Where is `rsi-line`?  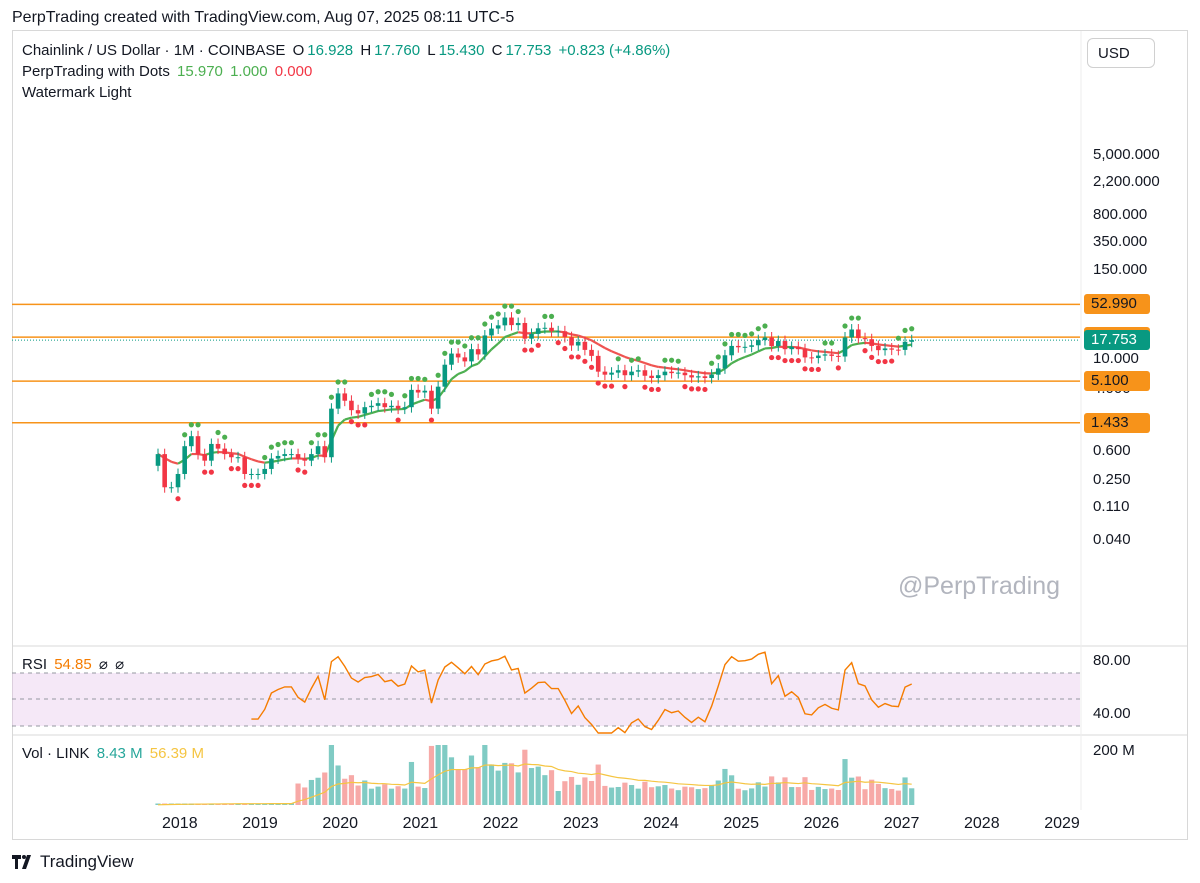
rsi-line is located at coordinates (582, 692).